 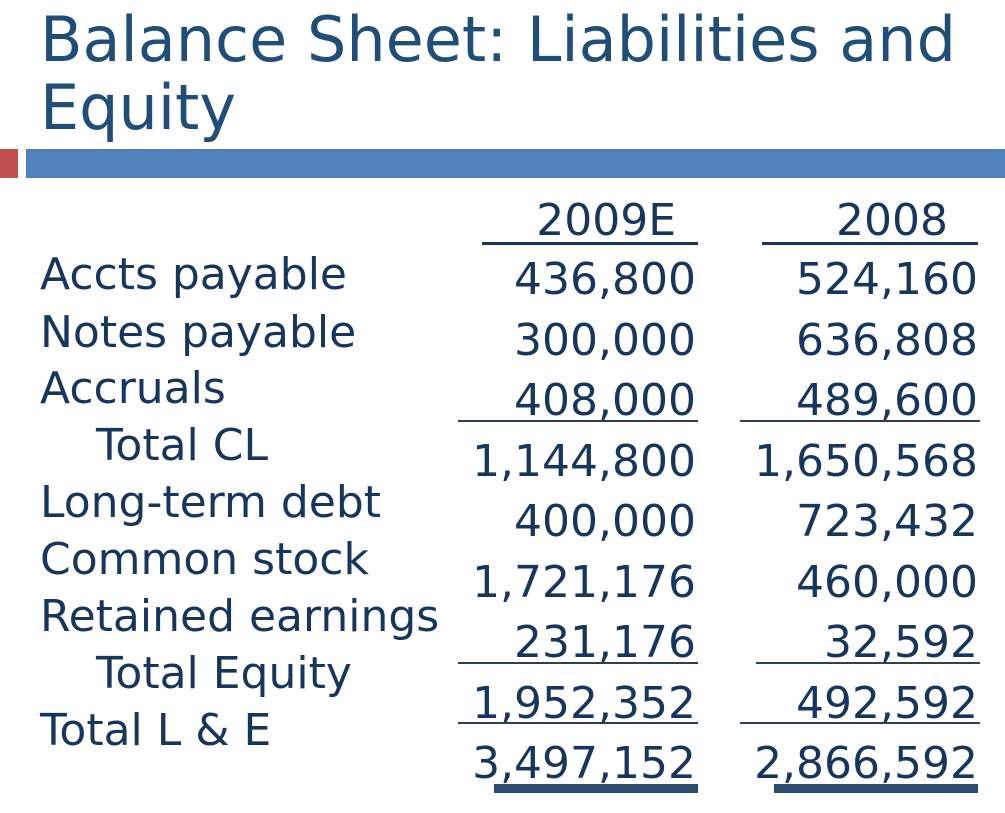 I want to click on value-2008-retained-earnings: 32,592, so click(x=901, y=642).